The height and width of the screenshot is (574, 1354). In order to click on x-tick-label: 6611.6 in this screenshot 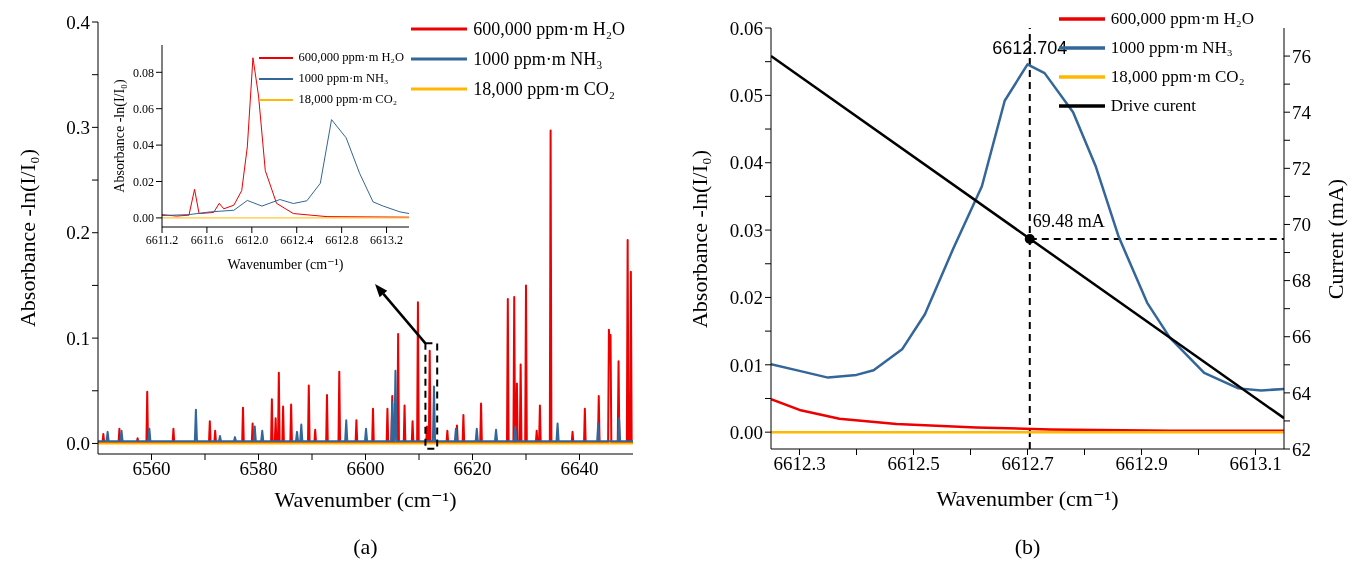, I will do `click(207, 239)`.